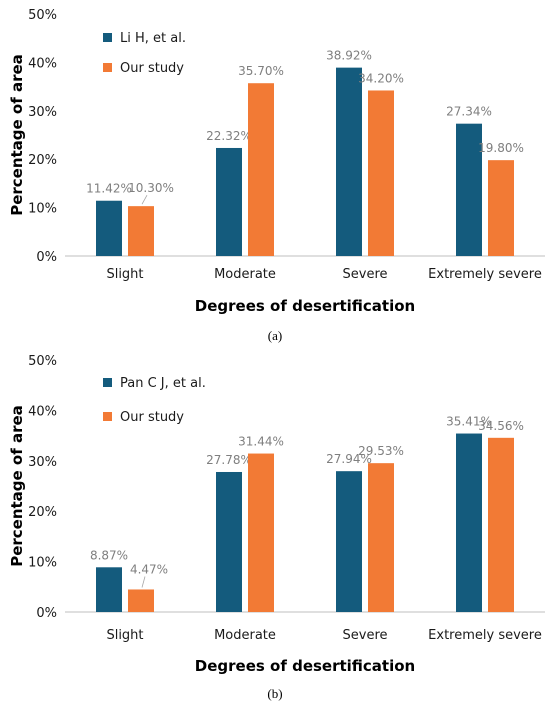 This screenshot has height=705, width=550. Describe the element at coordinates (274, 693) in the screenshot. I see `panel-caption: (b)` at that location.